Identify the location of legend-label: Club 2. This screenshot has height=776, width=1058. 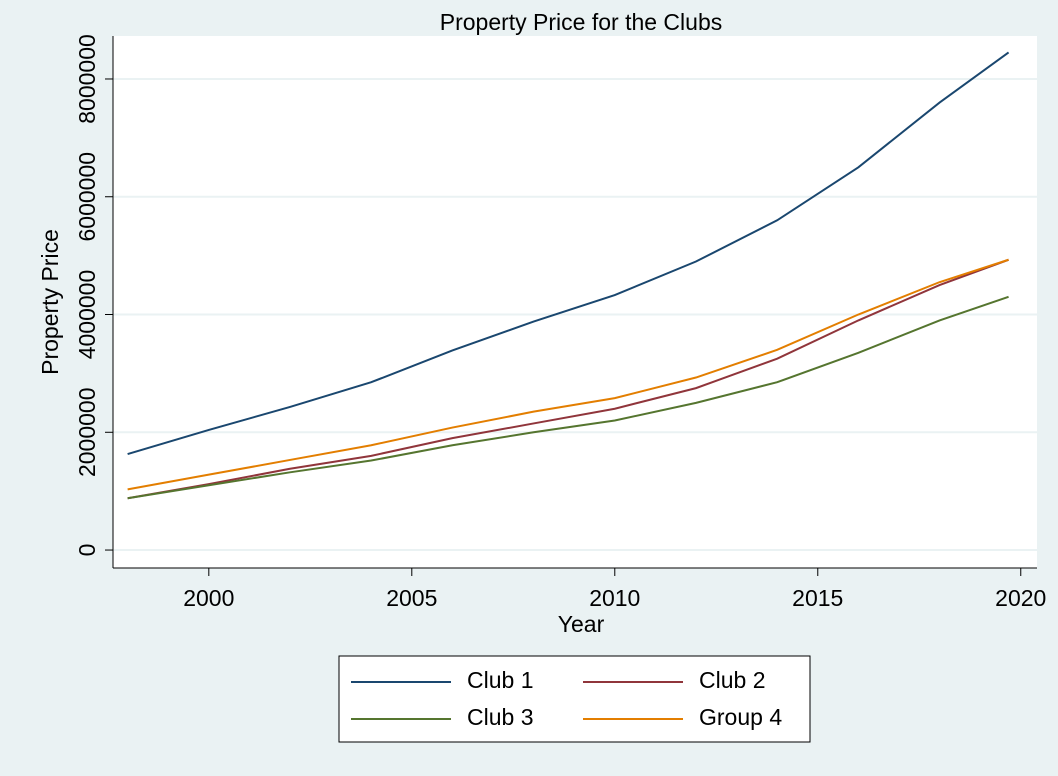
(732, 680).